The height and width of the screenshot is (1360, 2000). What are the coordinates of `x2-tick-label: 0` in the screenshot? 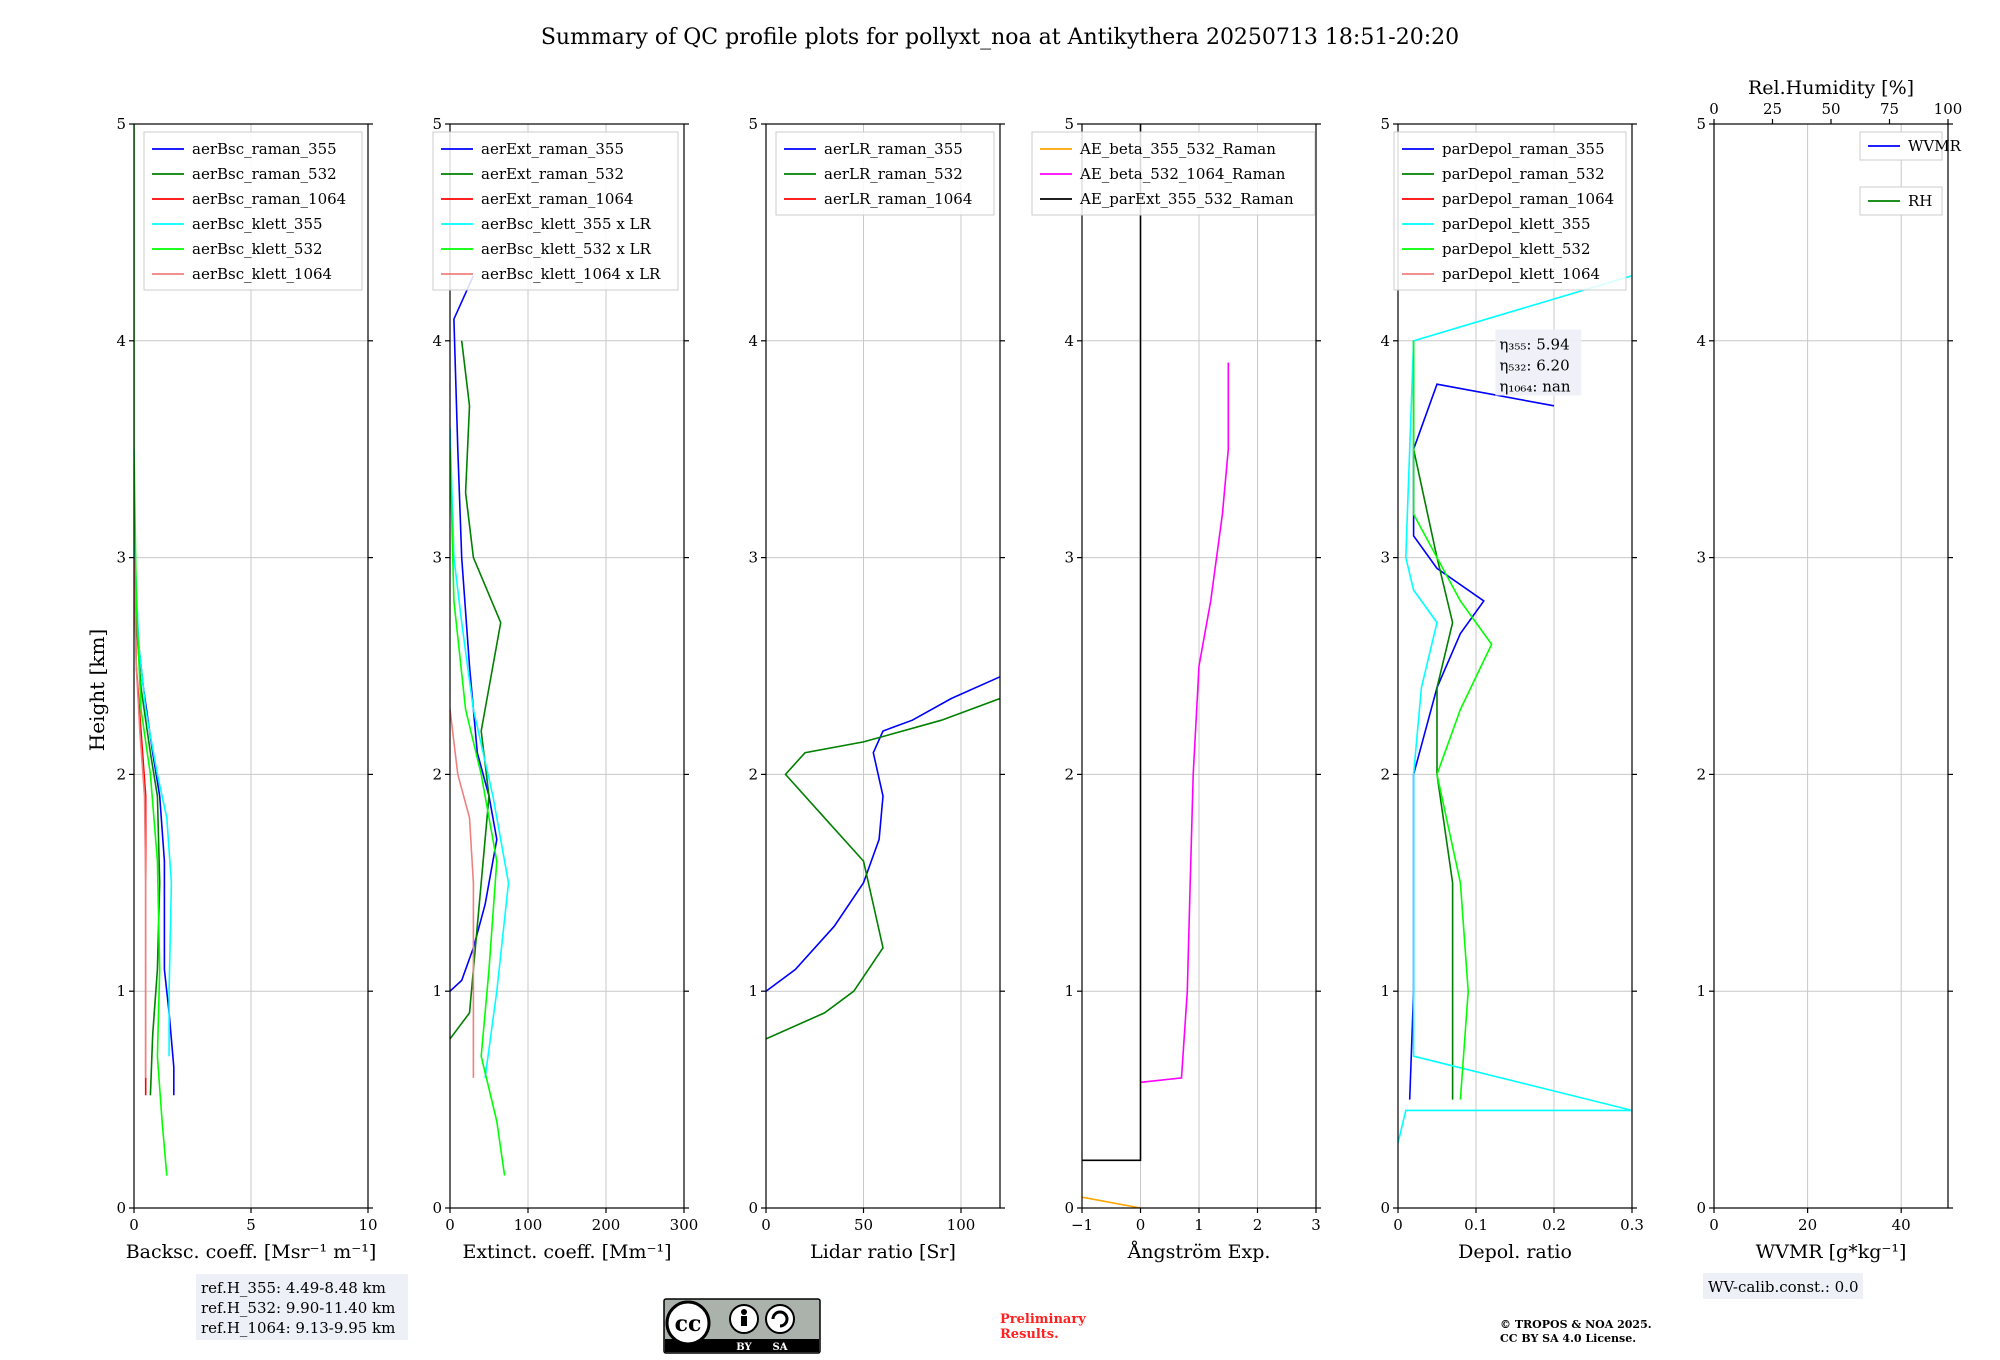 It's located at (1714, 109).